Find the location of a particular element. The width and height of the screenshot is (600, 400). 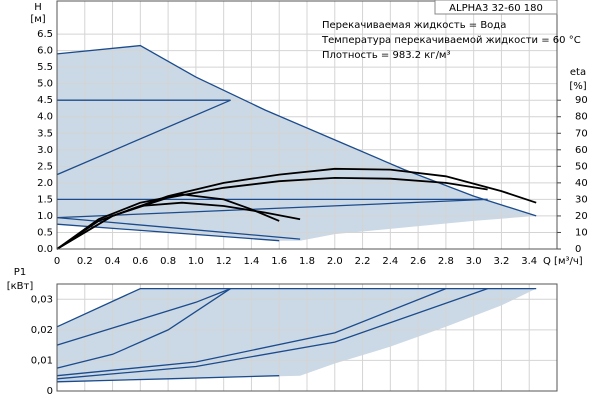

x-tick-label: 0.6 is located at coordinates (140, 261).